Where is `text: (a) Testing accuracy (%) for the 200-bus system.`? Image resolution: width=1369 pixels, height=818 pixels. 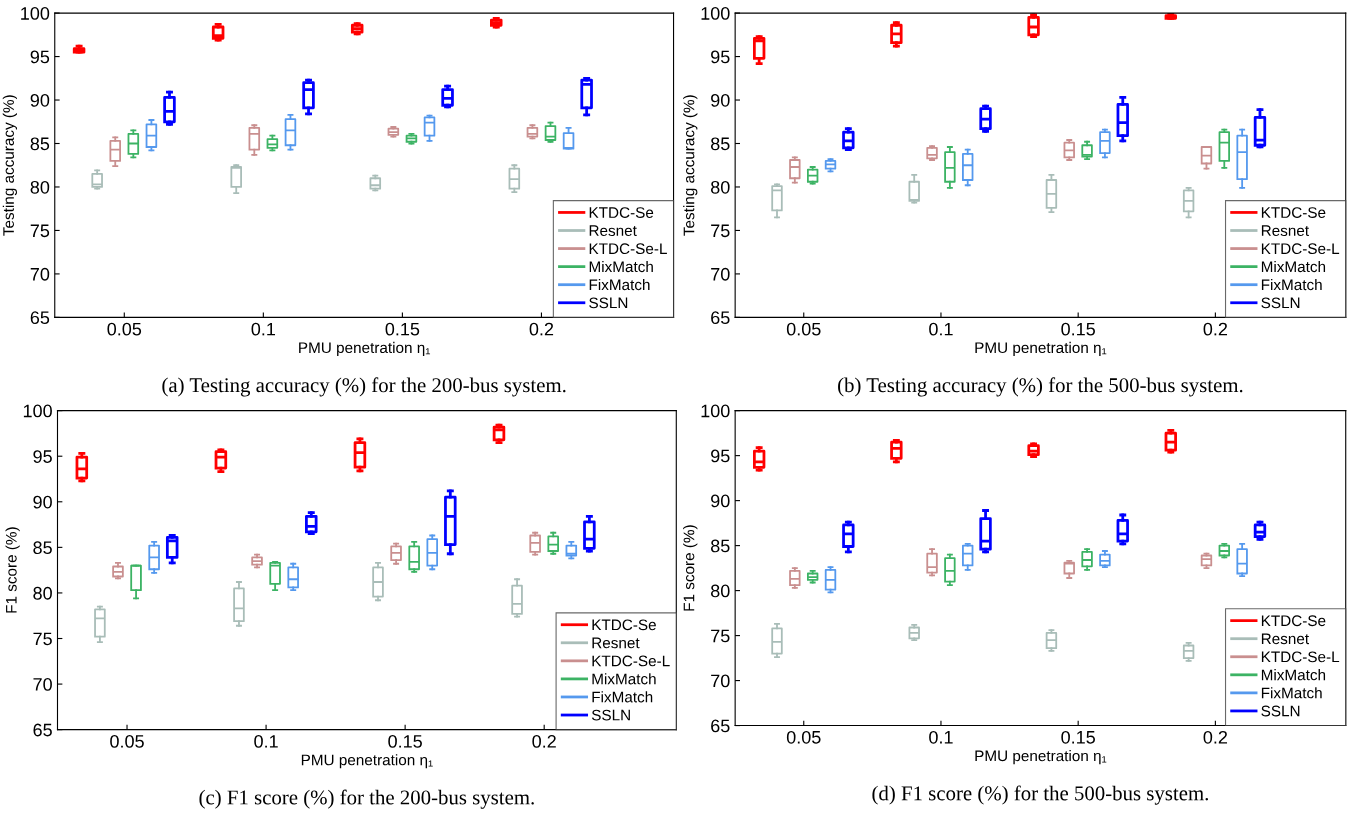
text: (a) Testing accuracy (%) for the 200-bus system. is located at coordinates (364, 387).